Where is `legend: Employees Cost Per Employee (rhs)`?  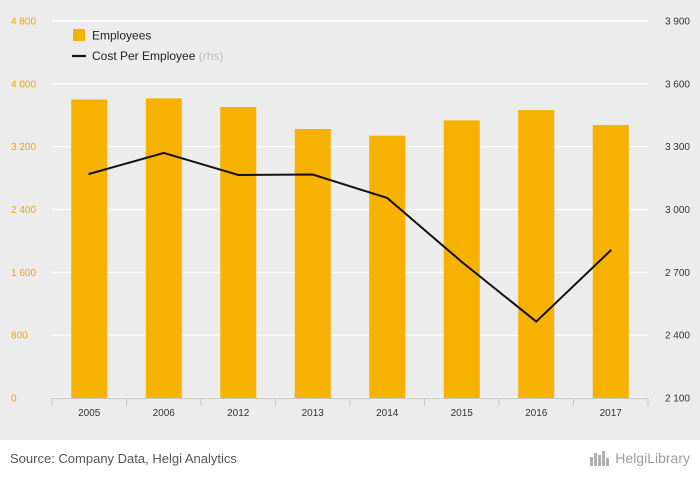
legend: Employees Cost Per Employee (rhs) is located at coordinates (147, 46).